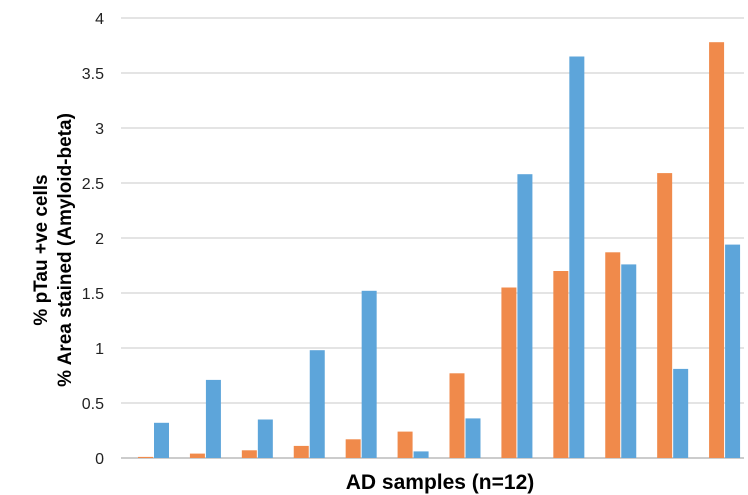 This screenshot has height=495, width=748. What do you see at coordinates (93, 74) in the screenshot?
I see `y-tick-label: 3.5` at bounding box center [93, 74].